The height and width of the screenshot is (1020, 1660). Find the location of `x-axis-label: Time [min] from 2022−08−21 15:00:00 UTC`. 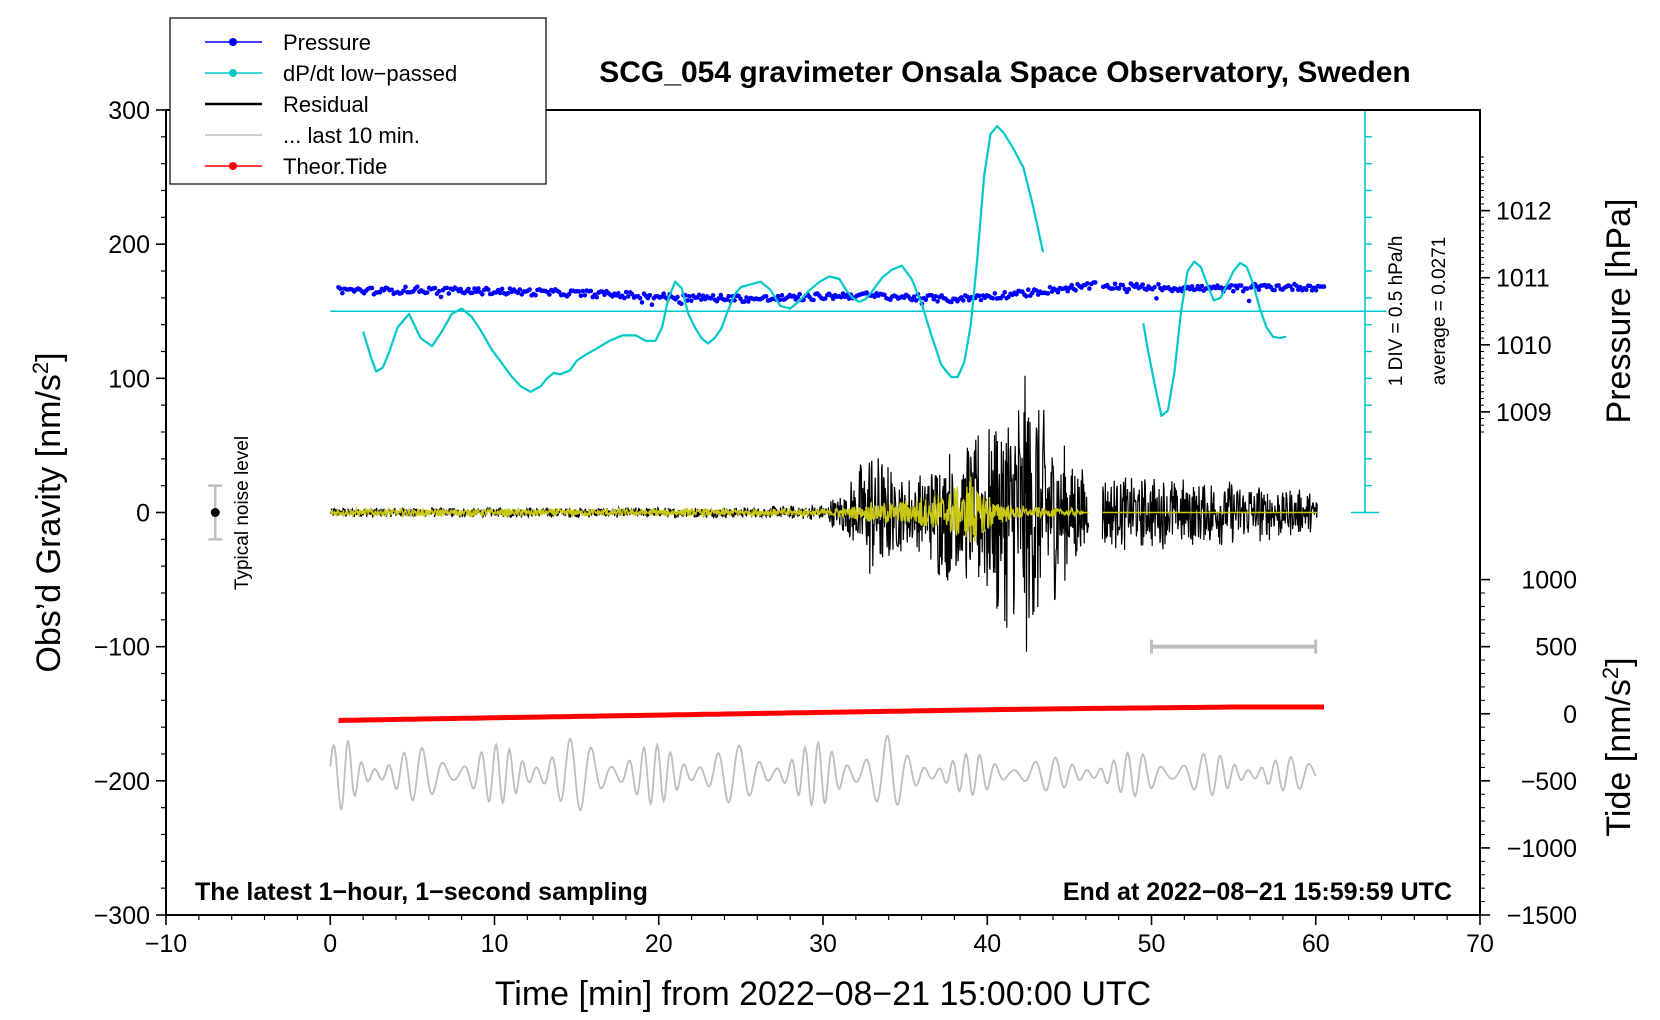

x-axis-label: Time [min] from 2022−08−21 15:00:00 UTC is located at coordinates (823, 994).